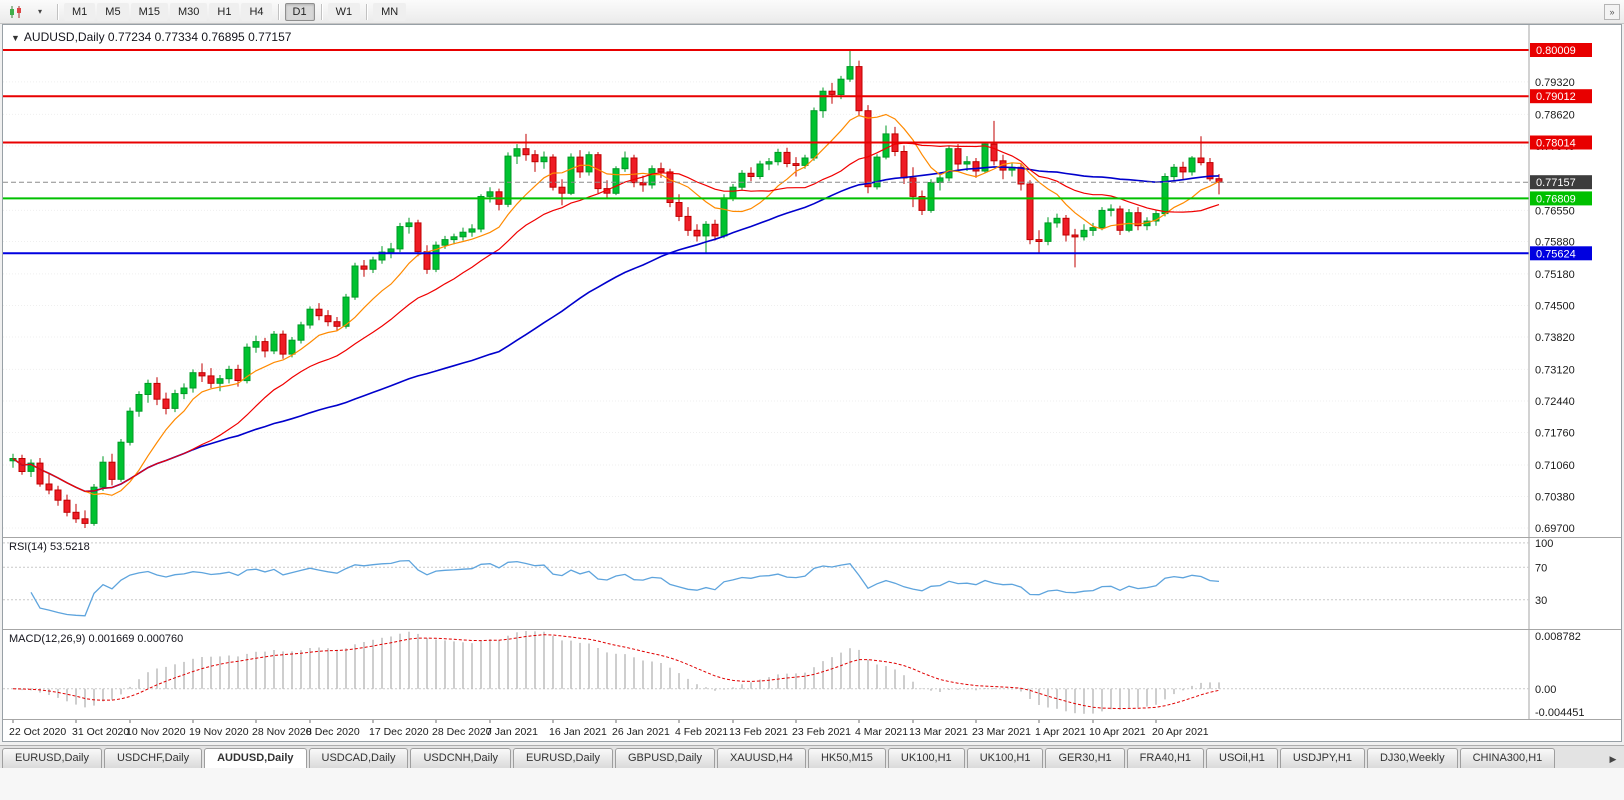 This screenshot has height=800, width=1624. I want to click on date-axis-label: 4 Mar 2021, so click(881, 732).